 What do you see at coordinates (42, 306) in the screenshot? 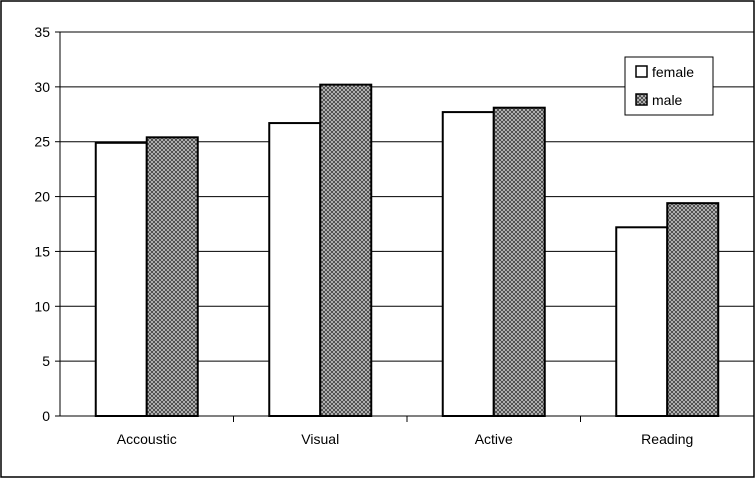
I see `y-tick-label-10: 10` at bounding box center [42, 306].